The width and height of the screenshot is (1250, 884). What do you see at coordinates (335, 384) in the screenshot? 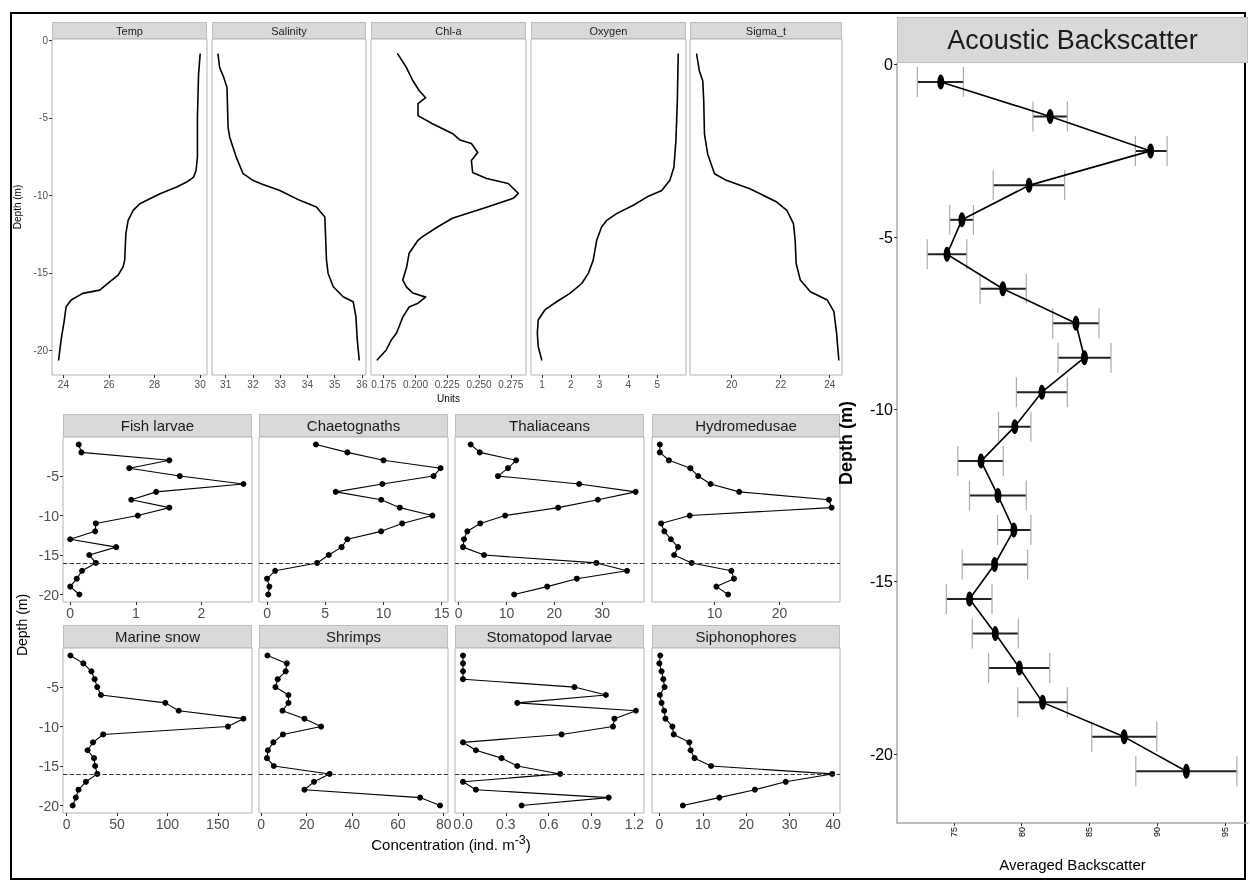
I see `x-tick-label: 35` at bounding box center [335, 384].